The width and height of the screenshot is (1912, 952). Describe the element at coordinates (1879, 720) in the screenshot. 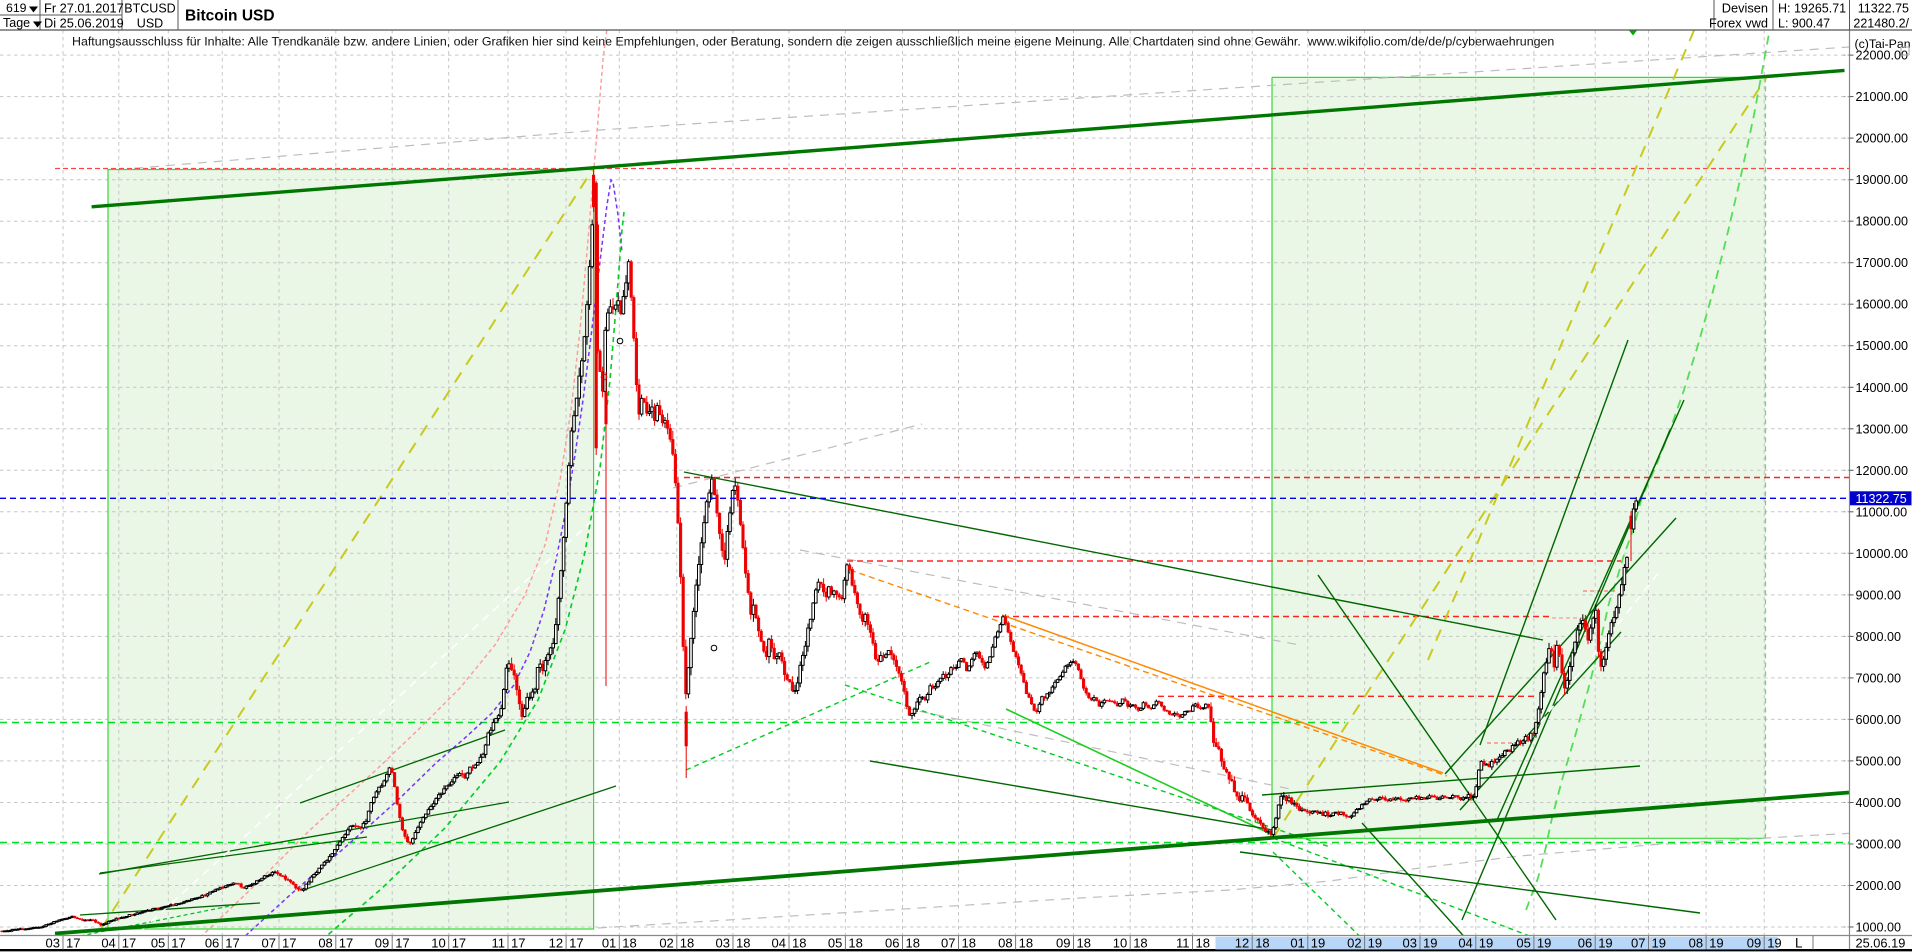

I see `svg-text: 6000.00` at that location.